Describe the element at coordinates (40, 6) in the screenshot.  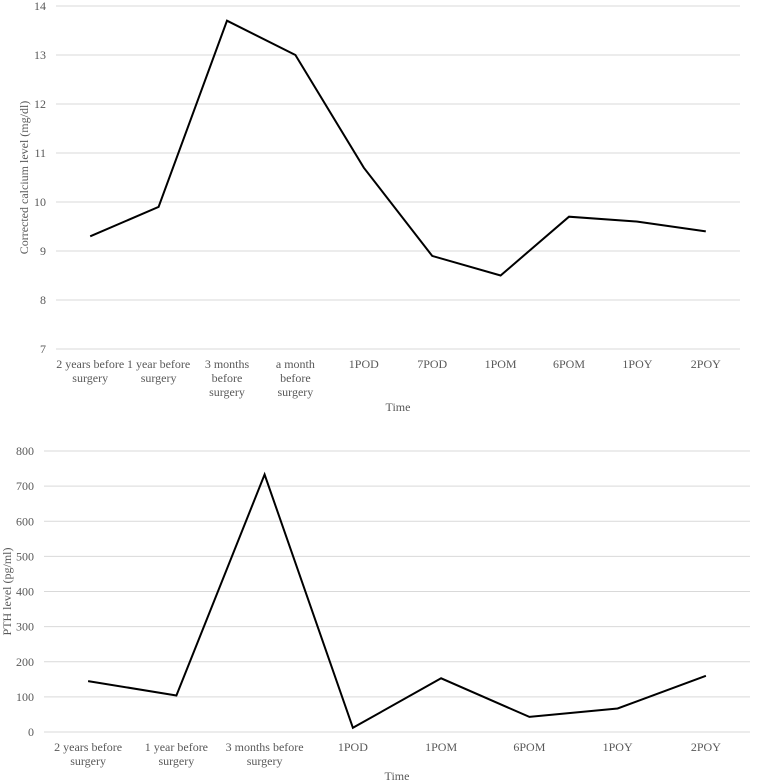
I see `y-tick-label: 14` at that location.